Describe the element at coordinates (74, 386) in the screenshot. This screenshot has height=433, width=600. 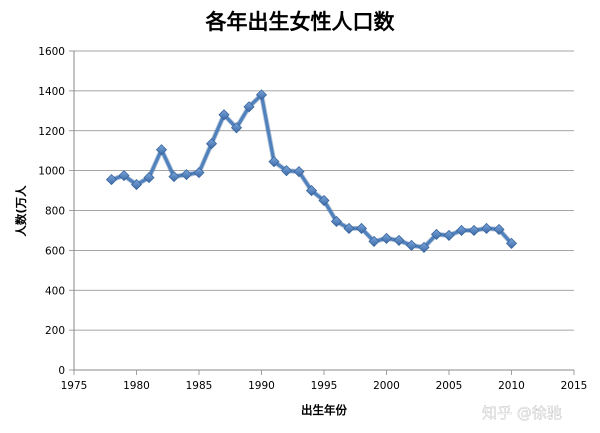
I see `x-tick-label: 1975` at that location.